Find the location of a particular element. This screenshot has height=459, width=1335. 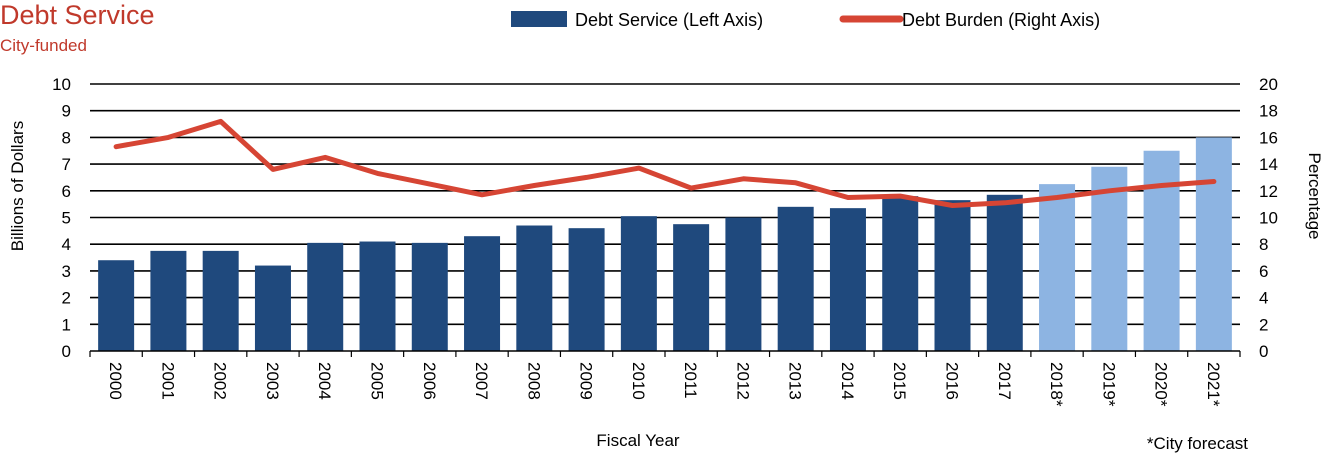

x-tick-label: 2020* is located at coordinates (1161, 384).